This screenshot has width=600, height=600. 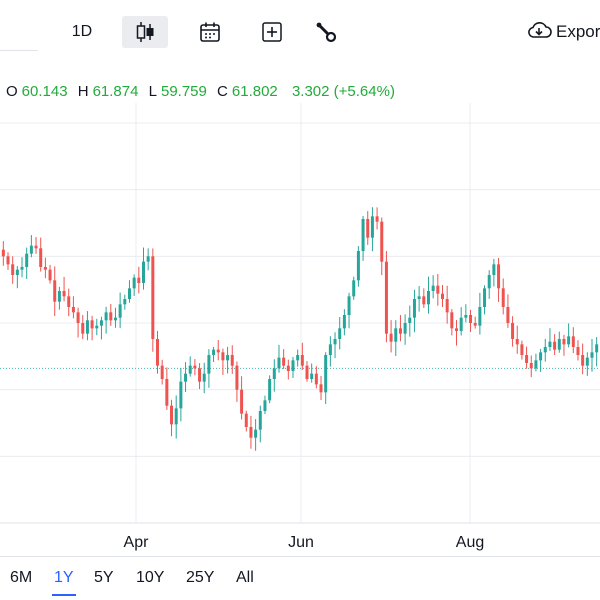 I want to click on add-compare-icon, so click(x=272, y=32).